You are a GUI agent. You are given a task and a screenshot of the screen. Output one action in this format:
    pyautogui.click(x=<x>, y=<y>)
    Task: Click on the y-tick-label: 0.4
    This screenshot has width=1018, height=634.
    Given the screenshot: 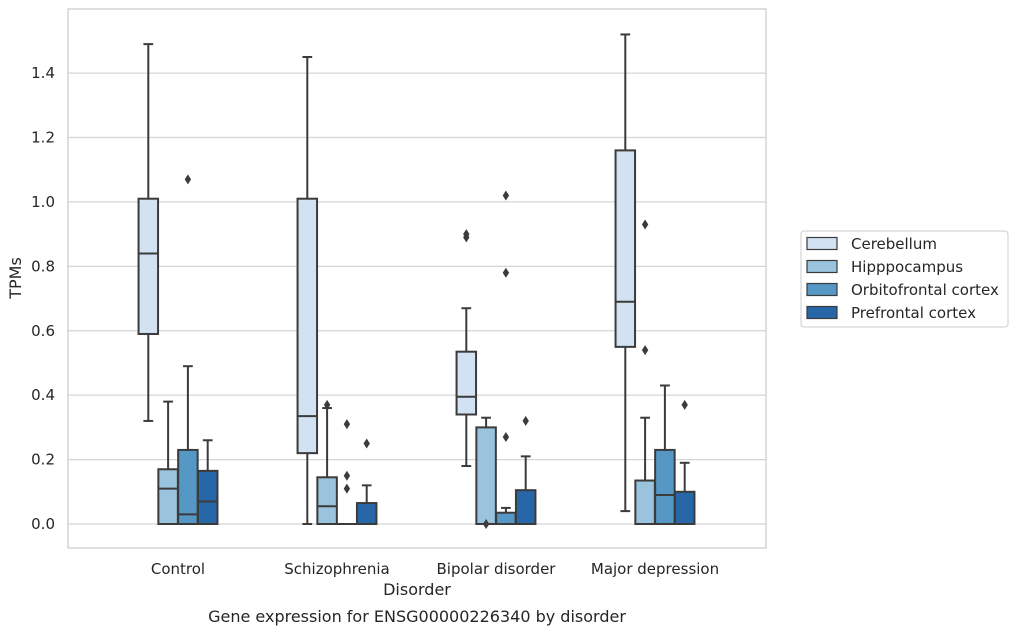 What is the action you would take?
    pyautogui.click(x=43, y=395)
    